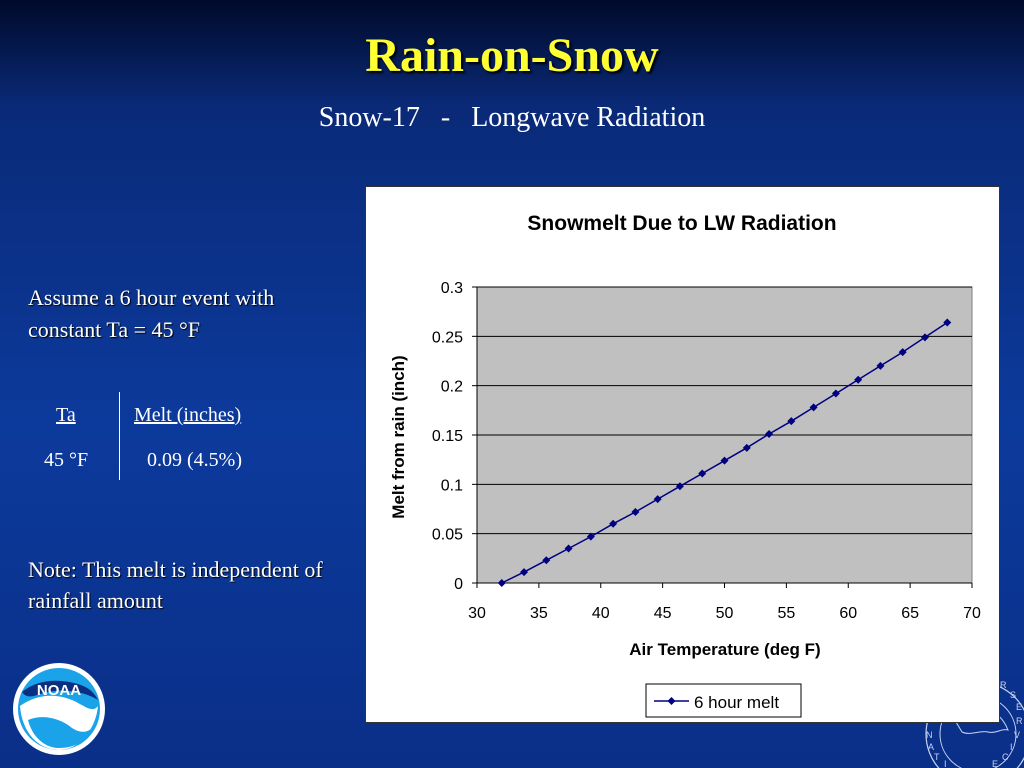  I want to click on x-tick-label: 35, so click(539, 613).